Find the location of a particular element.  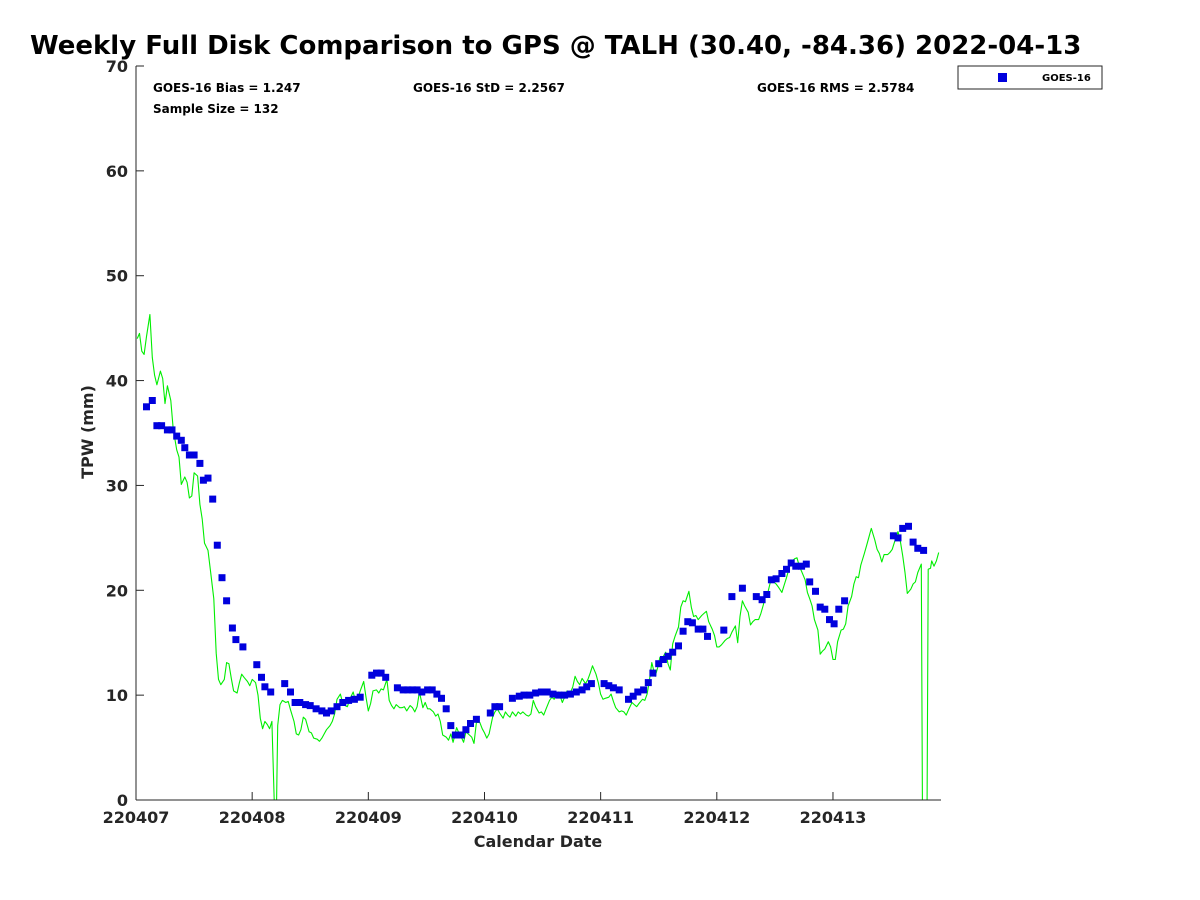

y-tick-label: 10 is located at coordinates (117, 695).